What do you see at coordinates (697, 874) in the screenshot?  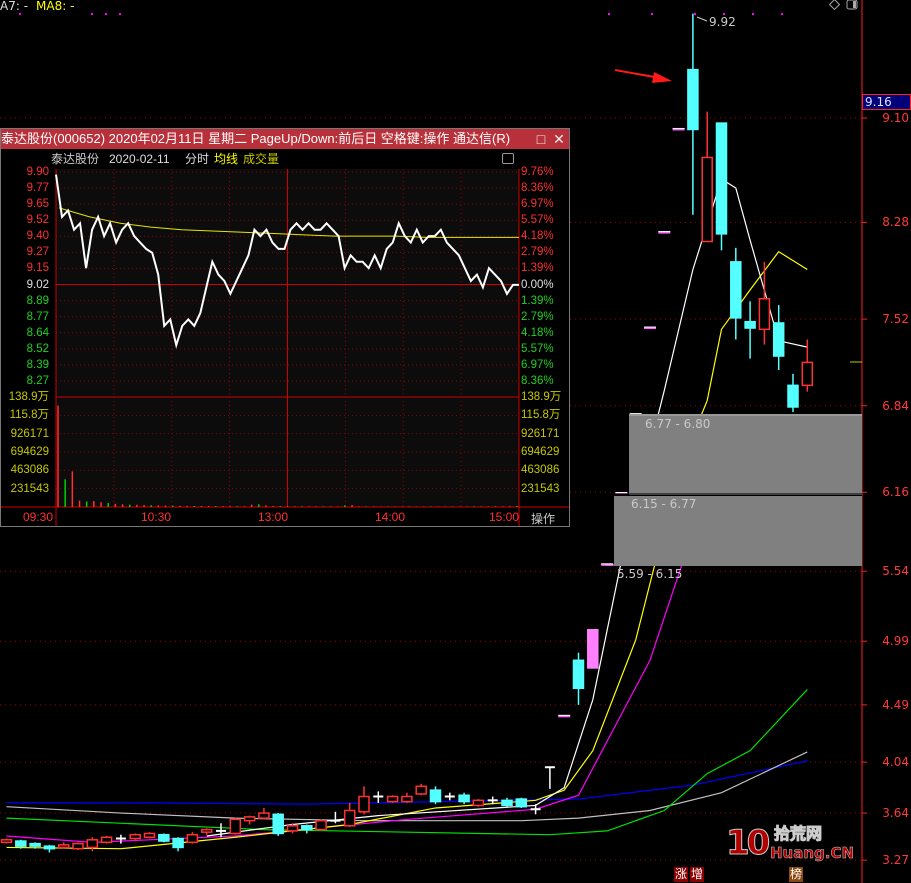 I see `tag-zeng: 增` at bounding box center [697, 874].